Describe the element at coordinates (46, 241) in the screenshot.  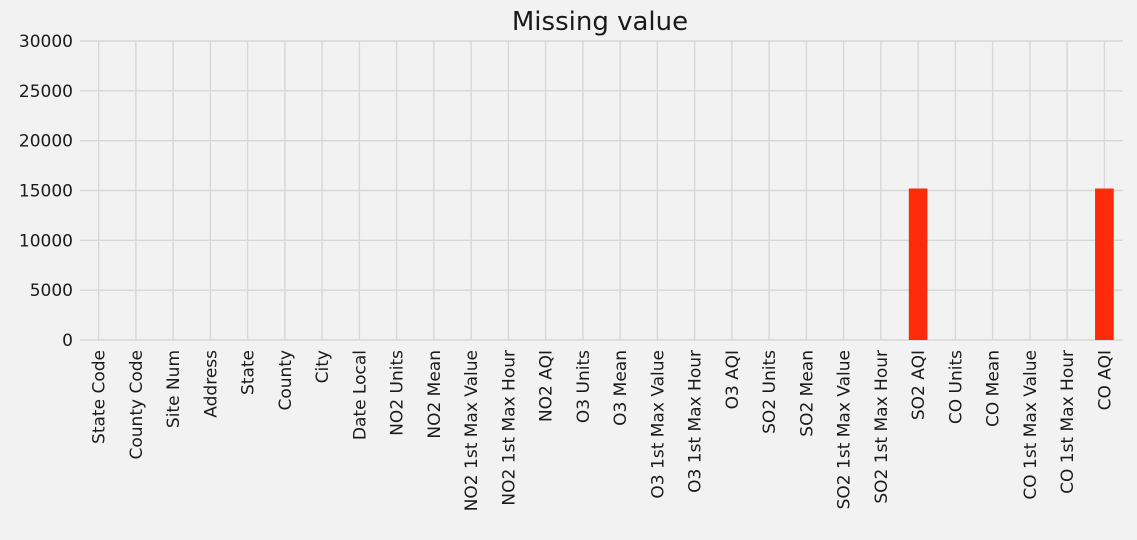
I see `y-tick-label: 10000` at that location.